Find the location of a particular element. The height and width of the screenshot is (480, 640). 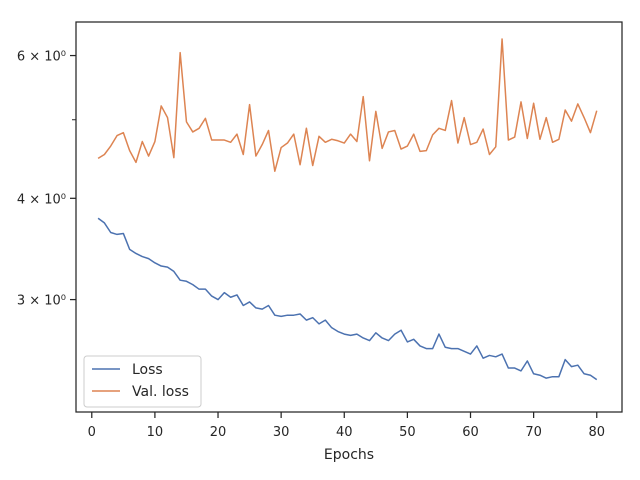

x-tick-label: 20 is located at coordinates (218, 432).